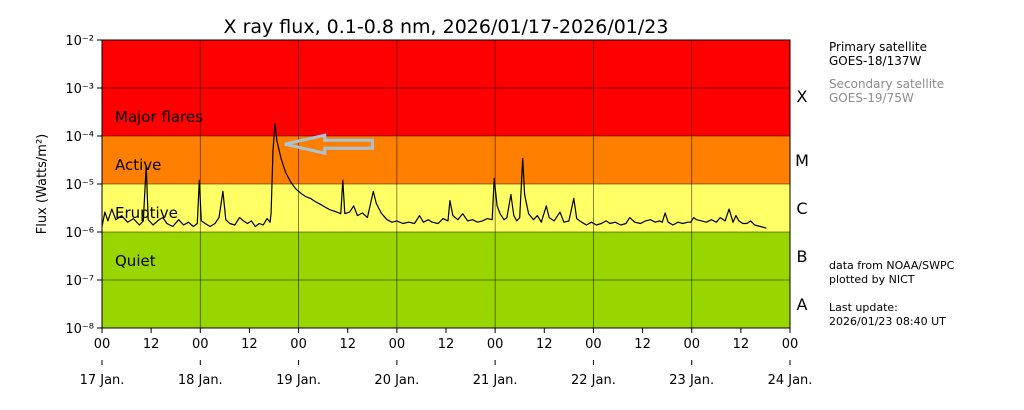 The height and width of the screenshot is (410, 1024). I want to click on primary-satellite-line2: GOES-18/137W, so click(875, 61).